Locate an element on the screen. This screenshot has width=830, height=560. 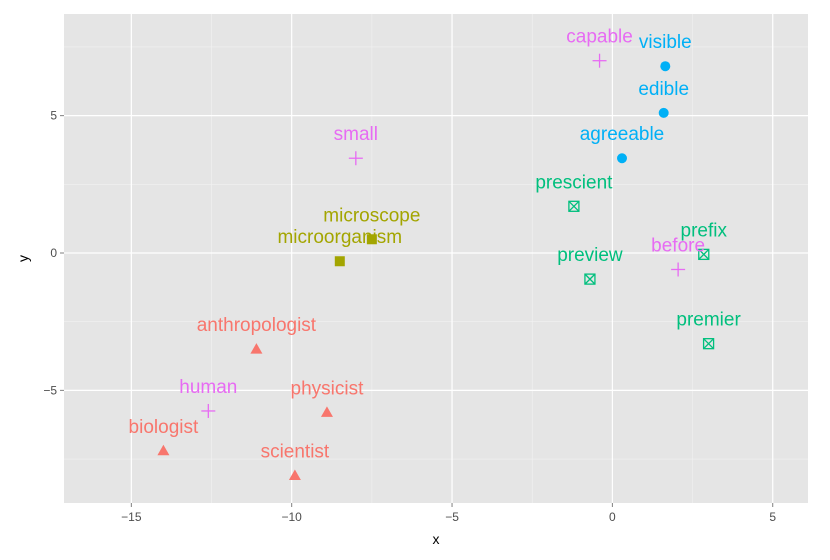
point-label: microorganism is located at coordinates (339, 237).